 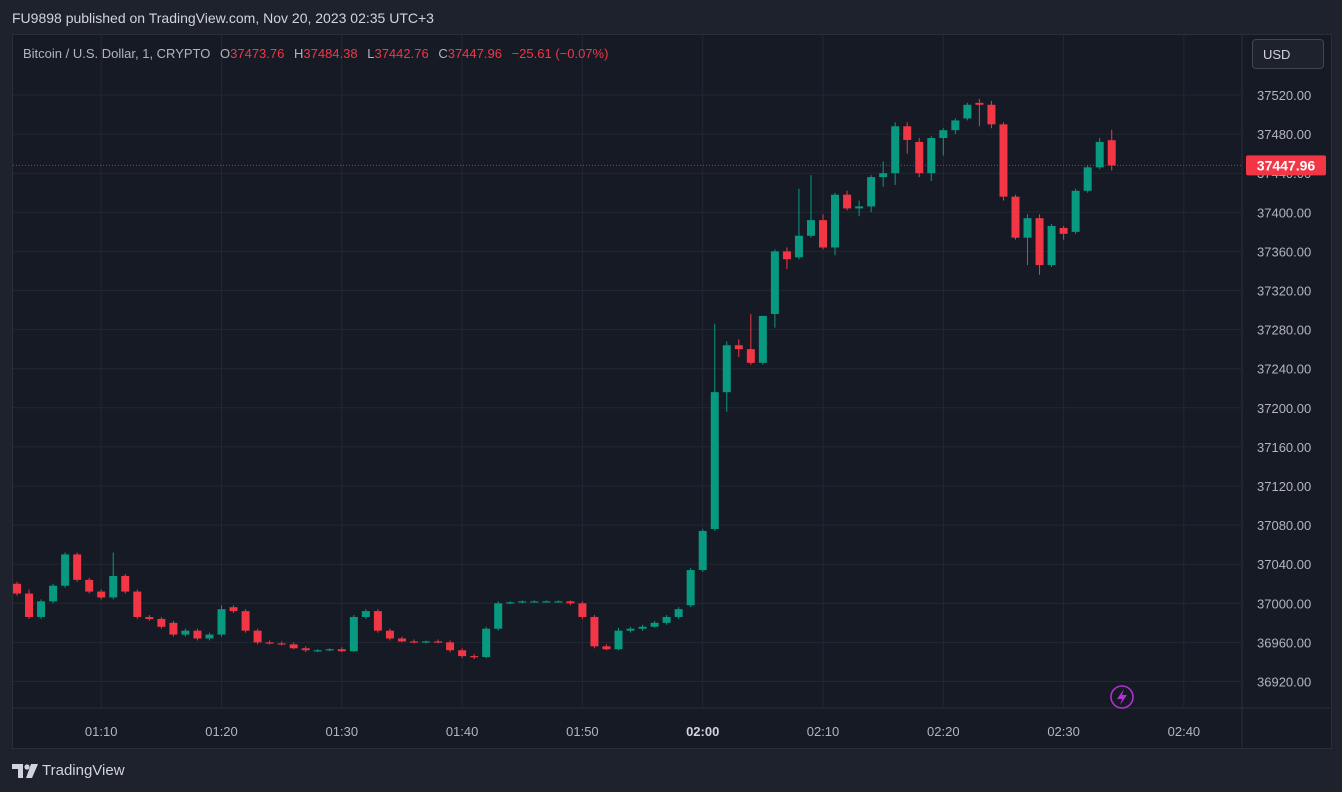 I want to click on lightning-icon-ring, so click(x=1122, y=697).